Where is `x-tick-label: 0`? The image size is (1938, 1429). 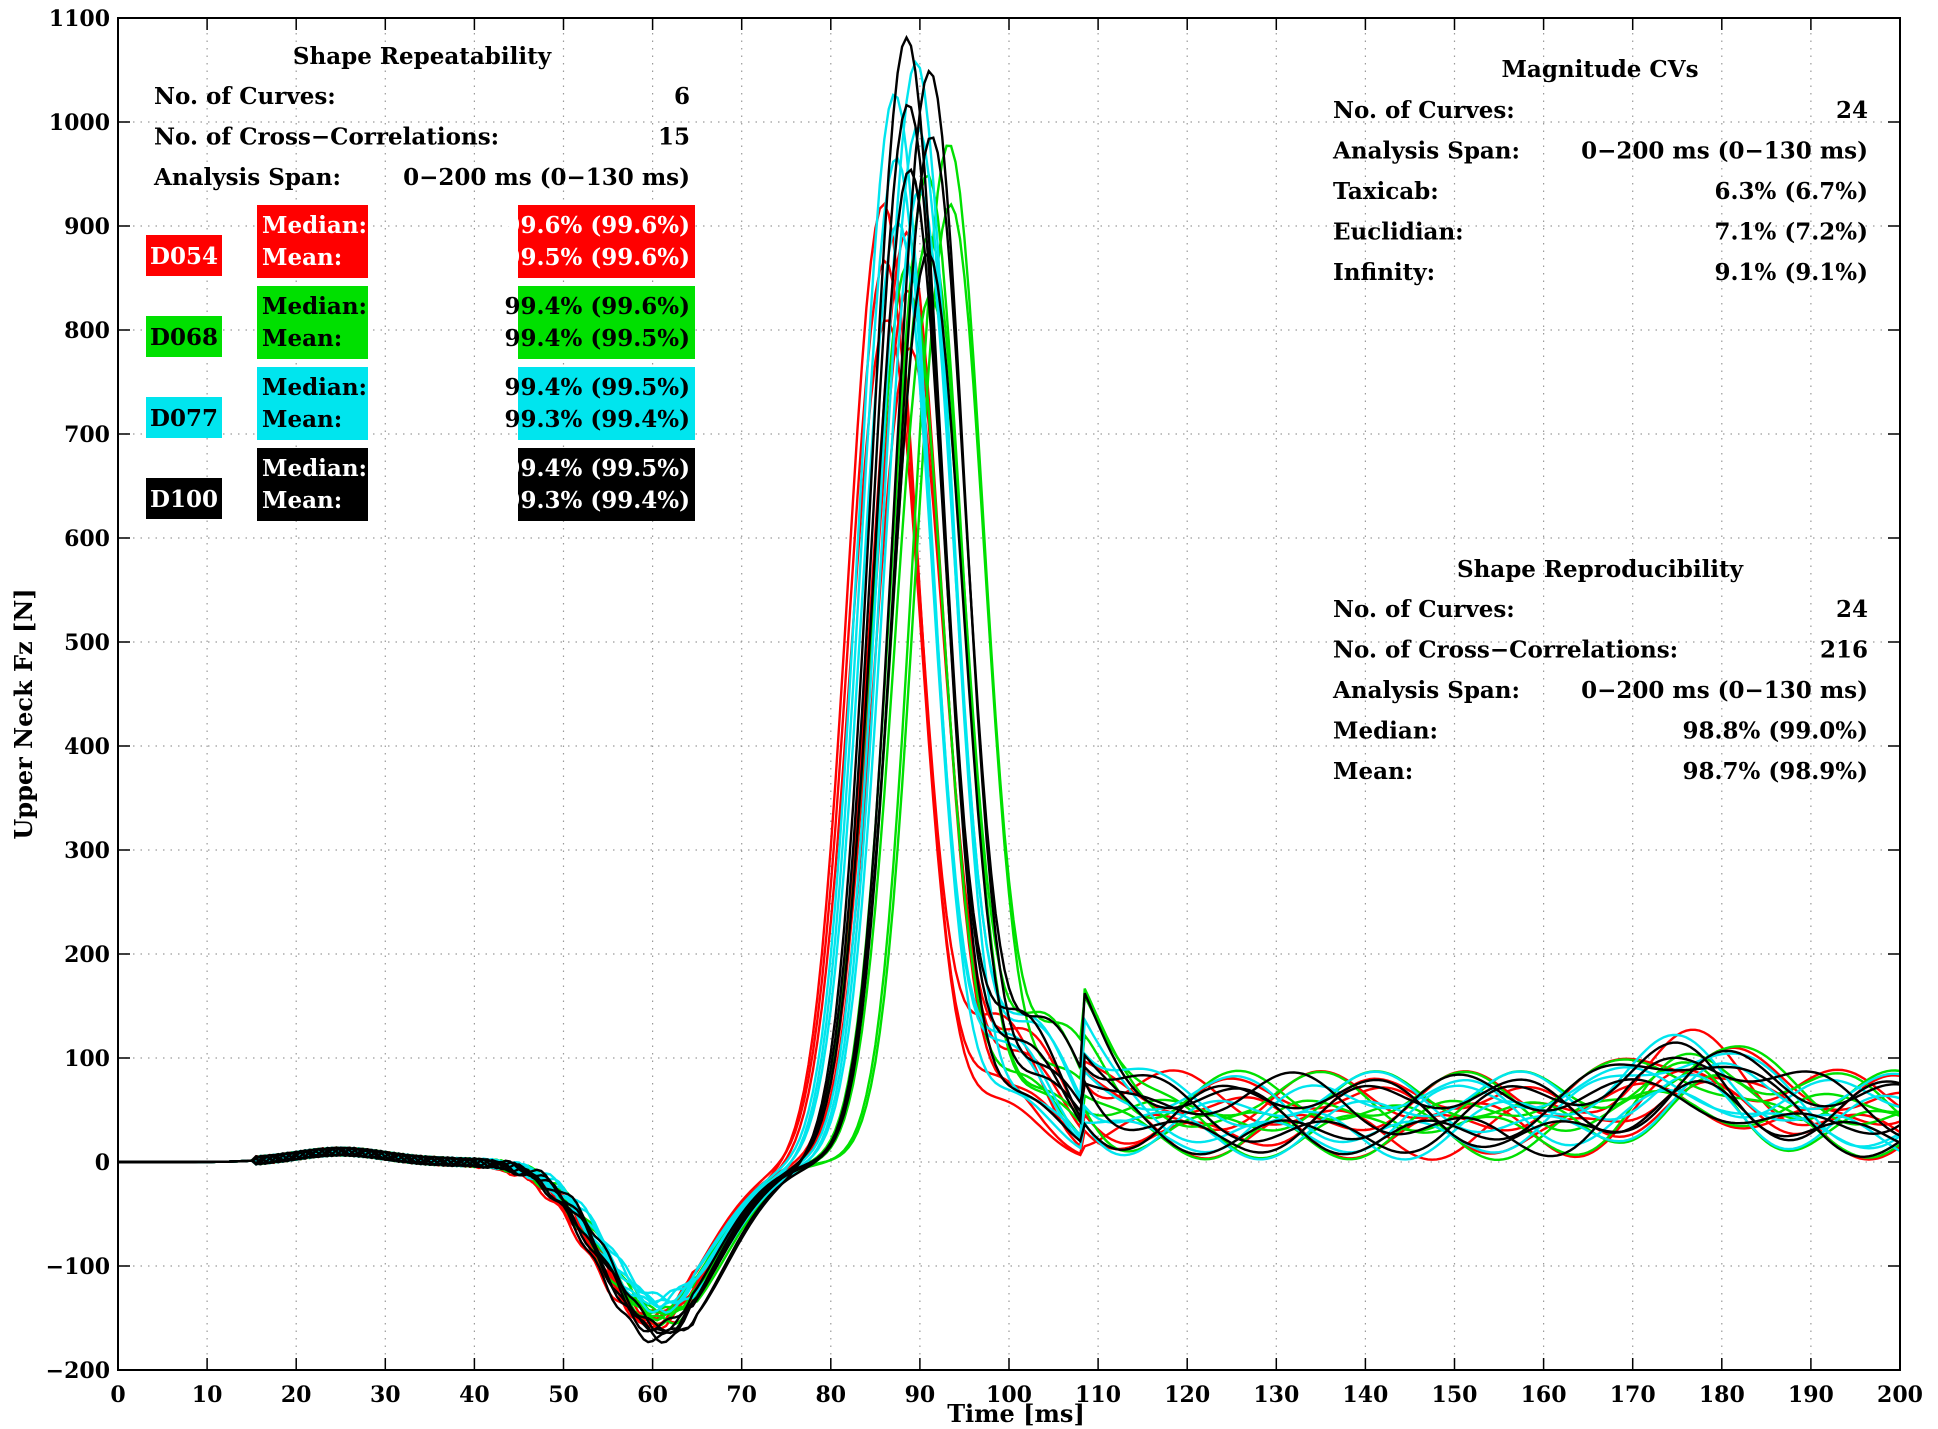 x-tick-label: 0 is located at coordinates (117, 1395).